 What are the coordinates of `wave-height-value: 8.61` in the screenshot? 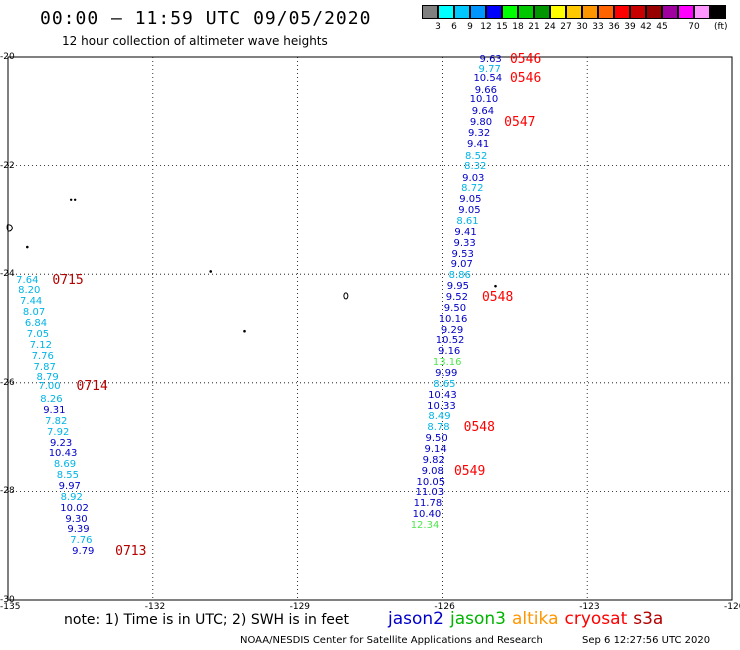 It's located at (467, 221).